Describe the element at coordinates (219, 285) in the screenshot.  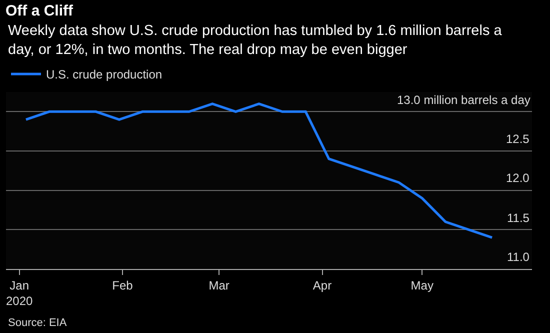
I see `x-tick-label: Mar` at that location.